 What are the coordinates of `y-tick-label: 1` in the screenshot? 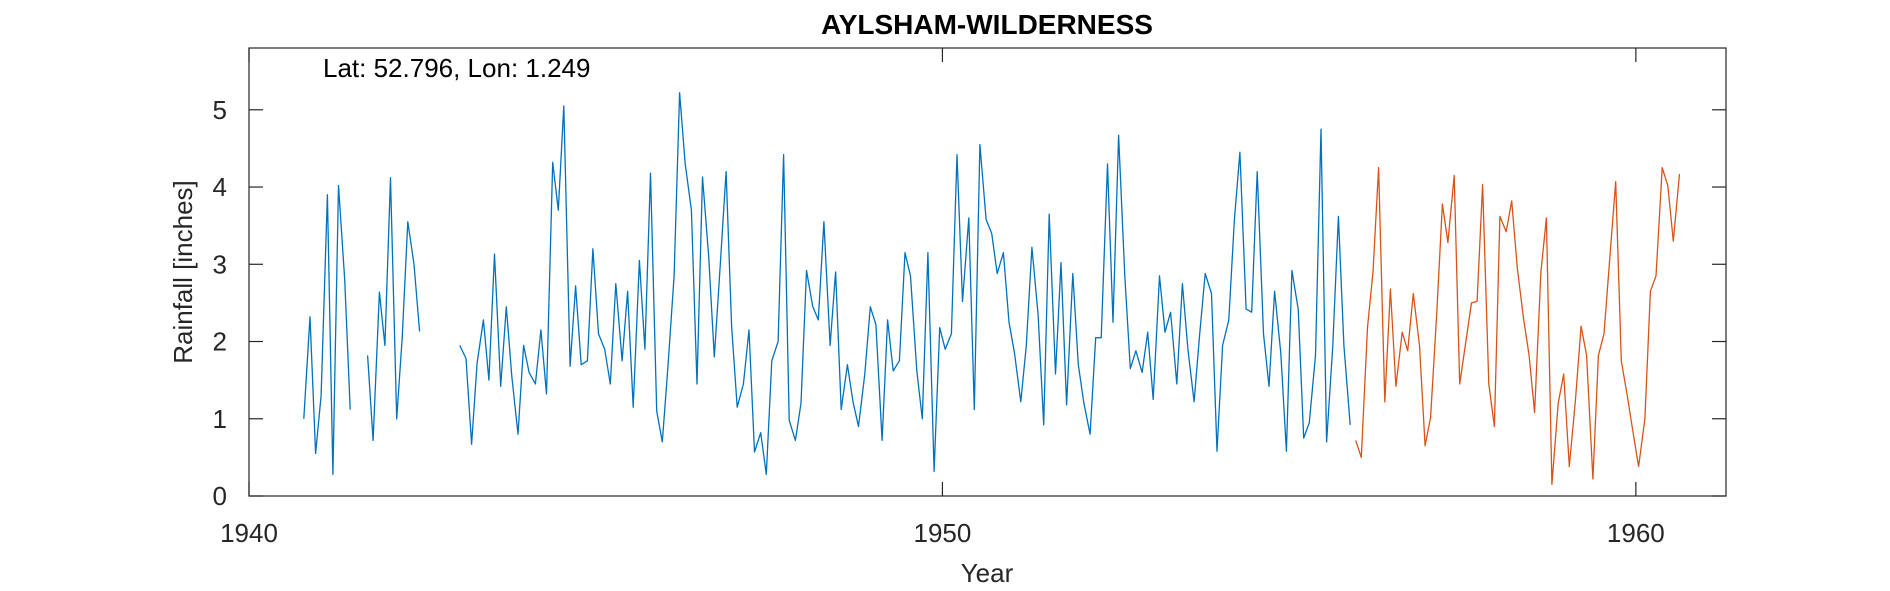 It's located at (220, 419).